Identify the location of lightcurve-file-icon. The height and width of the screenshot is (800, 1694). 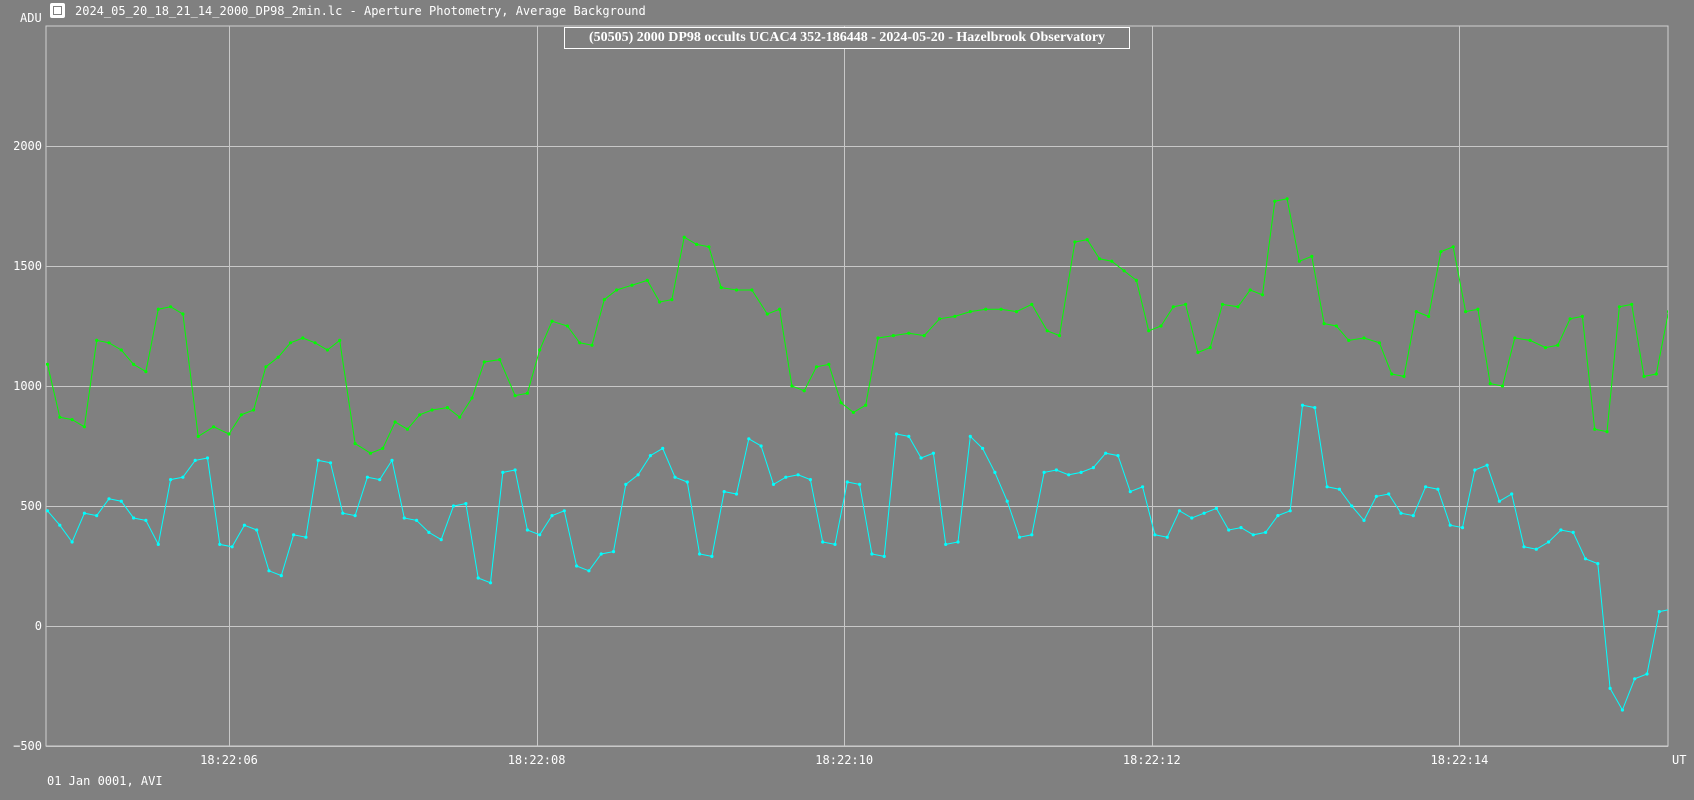
(57, 10).